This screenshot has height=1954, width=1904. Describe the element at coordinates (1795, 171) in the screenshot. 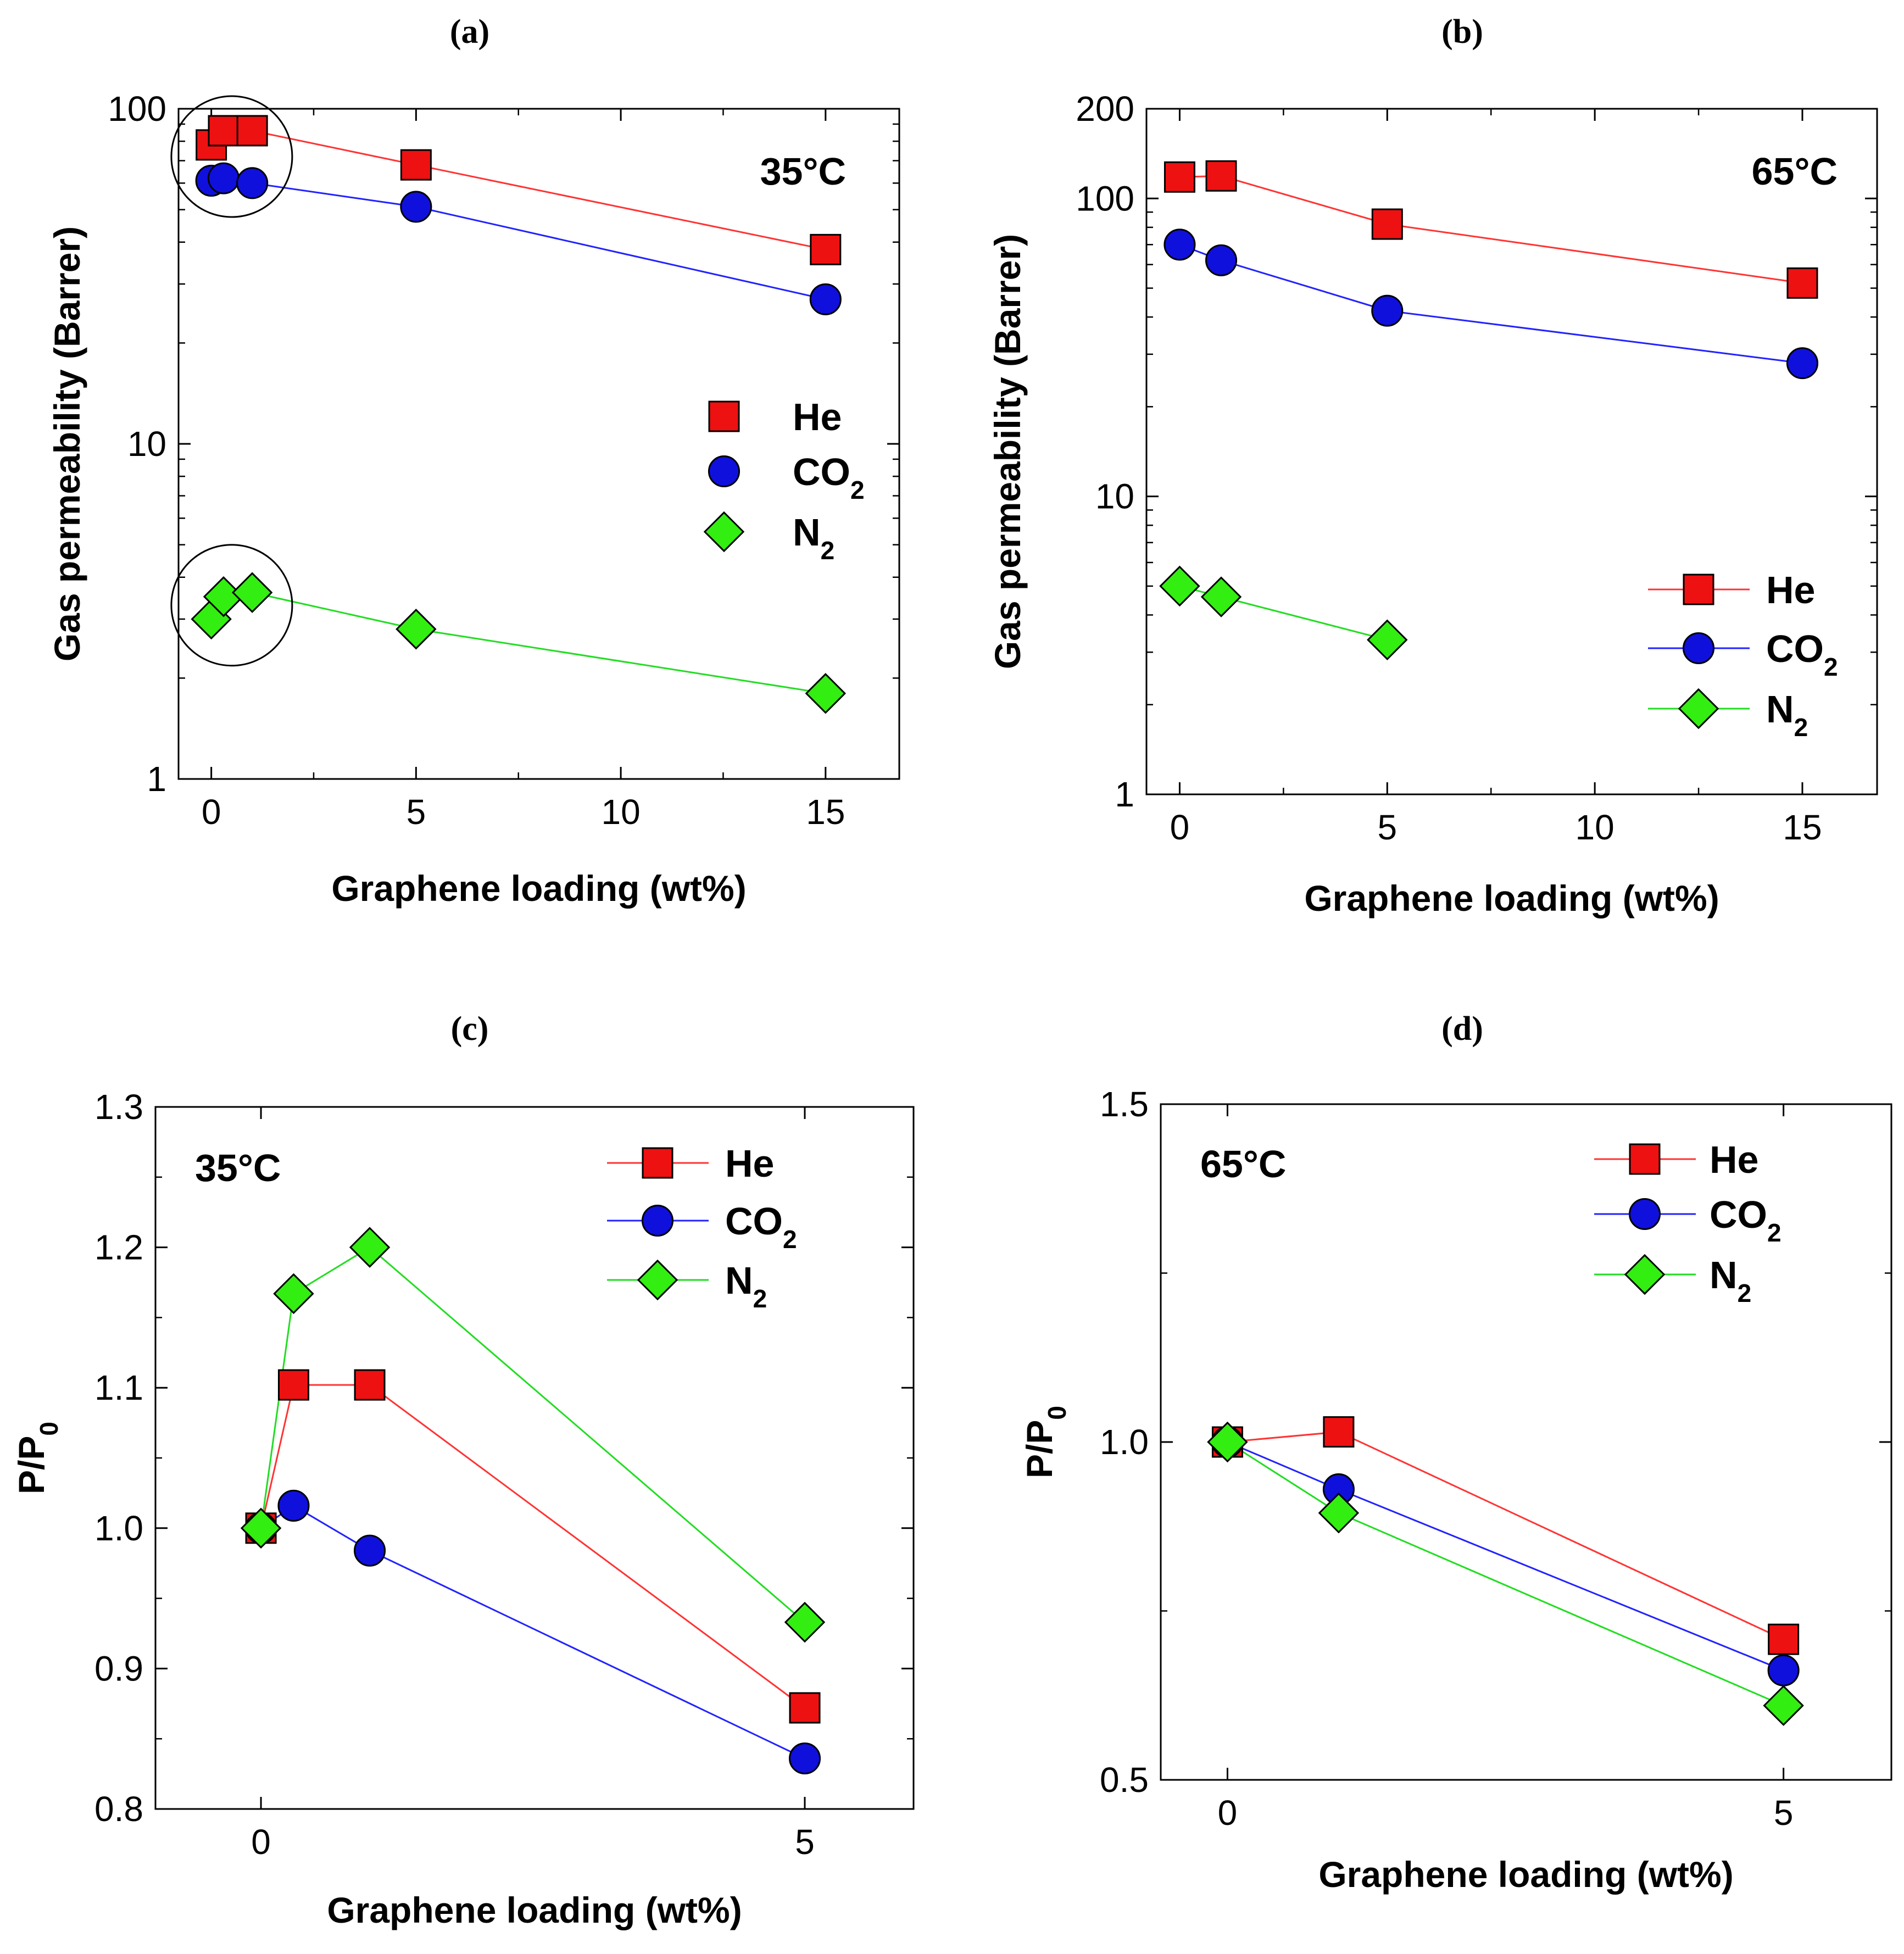

I see `temperature-label: 65°C` at that location.